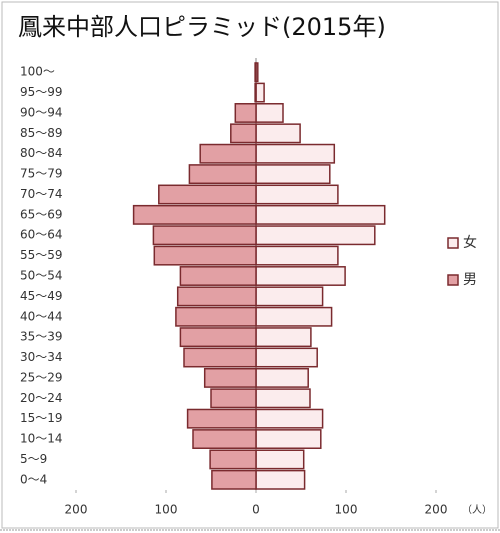 This screenshot has width=500, height=533. I want to click on y-tick-label: 75～79, so click(41, 174).